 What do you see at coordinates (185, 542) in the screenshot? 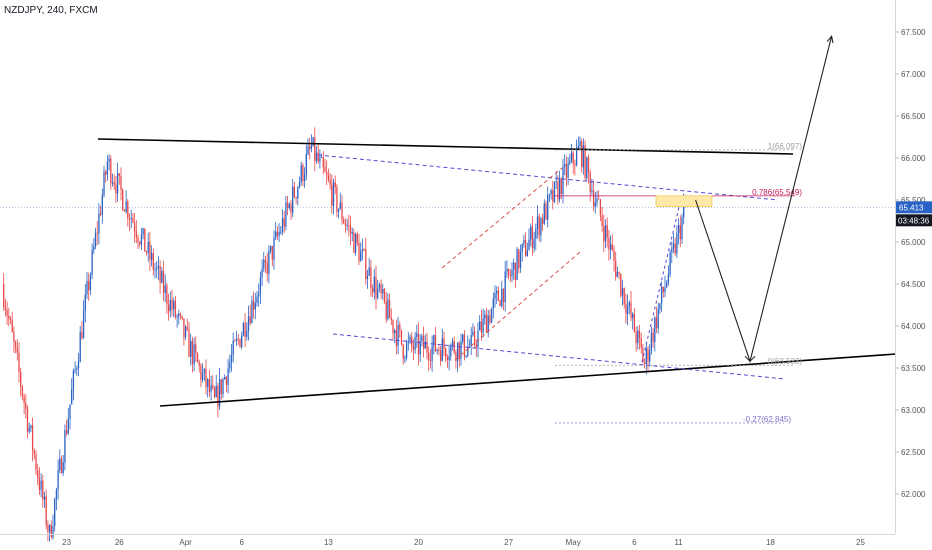
I see `time-tick-label: Apr` at bounding box center [185, 542].